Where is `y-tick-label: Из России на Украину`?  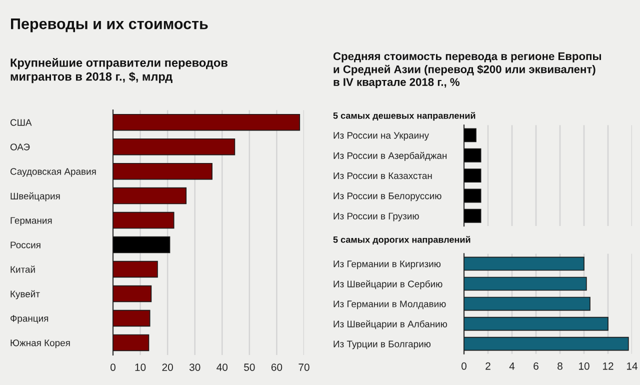
y-tick-label: Из России на Украину is located at coordinates (381, 136).